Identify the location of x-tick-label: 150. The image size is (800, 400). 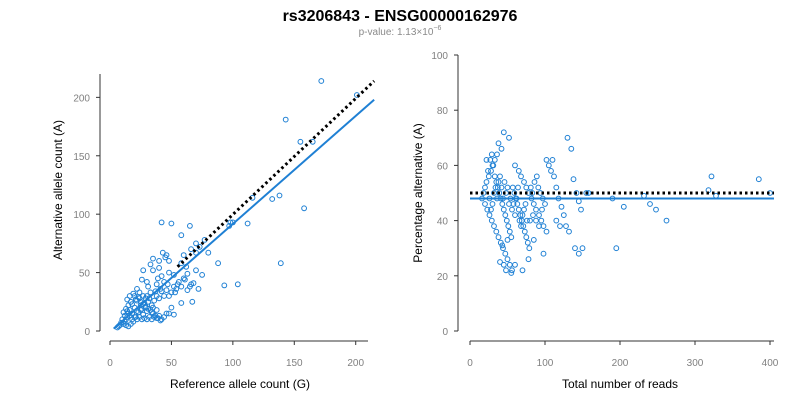
(294, 363).